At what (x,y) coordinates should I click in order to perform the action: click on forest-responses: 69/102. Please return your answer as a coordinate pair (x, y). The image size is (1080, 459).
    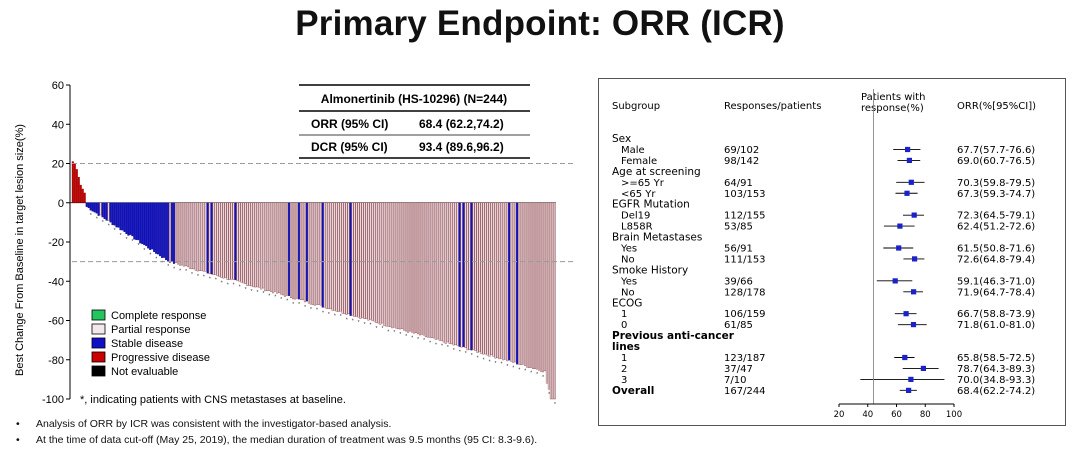
    Looking at the image, I should click on (741, 150).